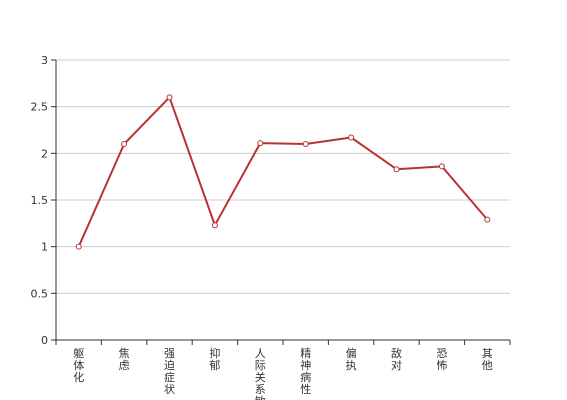 Image resolution: width=567 pixels, height=400 pixels. Describe the element at coordinates (396, 359) in the screenshot. I see `x-tick-label: 敌对` at that location.